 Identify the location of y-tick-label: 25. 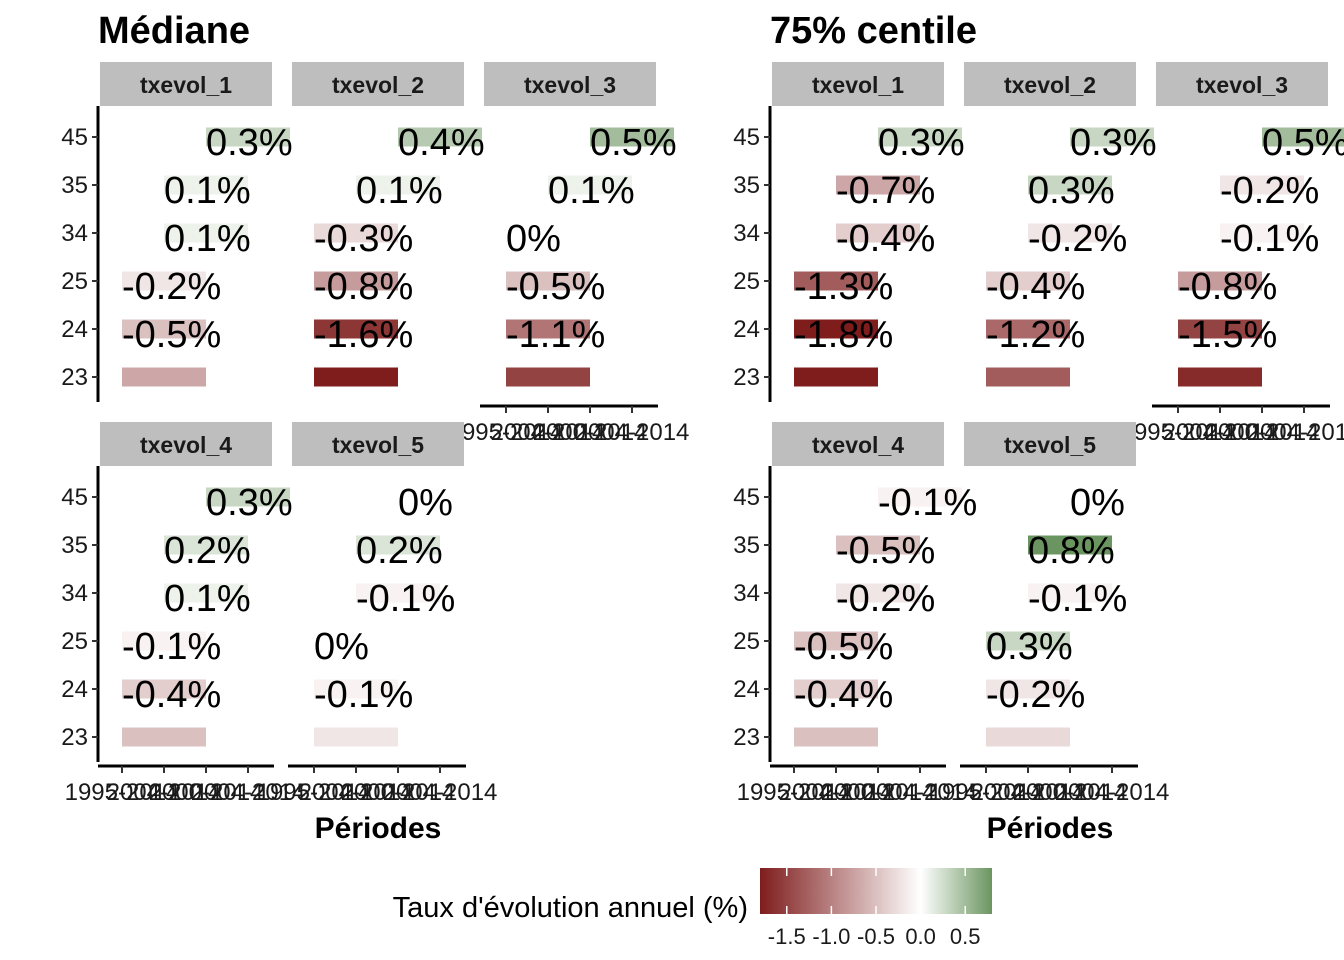
(74, 641).